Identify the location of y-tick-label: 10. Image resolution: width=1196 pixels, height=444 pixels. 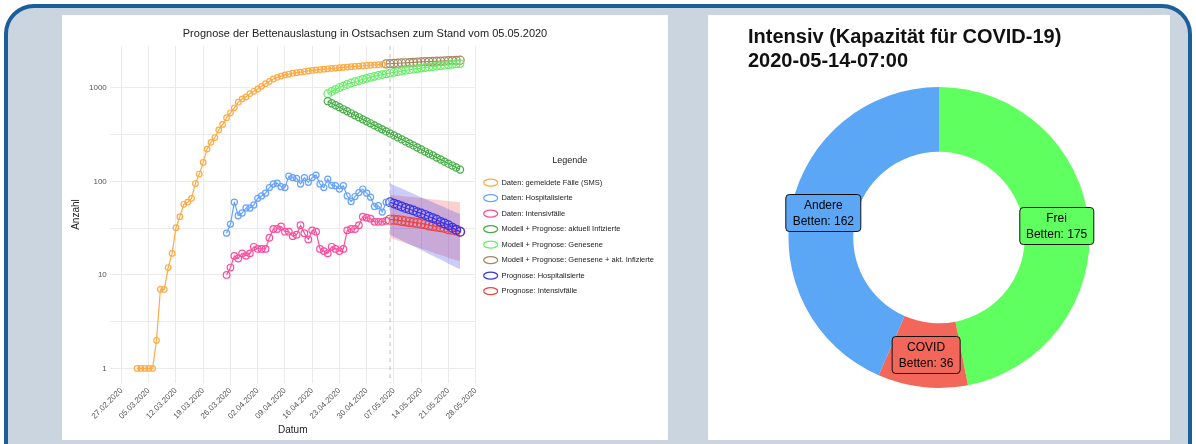
(102, 275).